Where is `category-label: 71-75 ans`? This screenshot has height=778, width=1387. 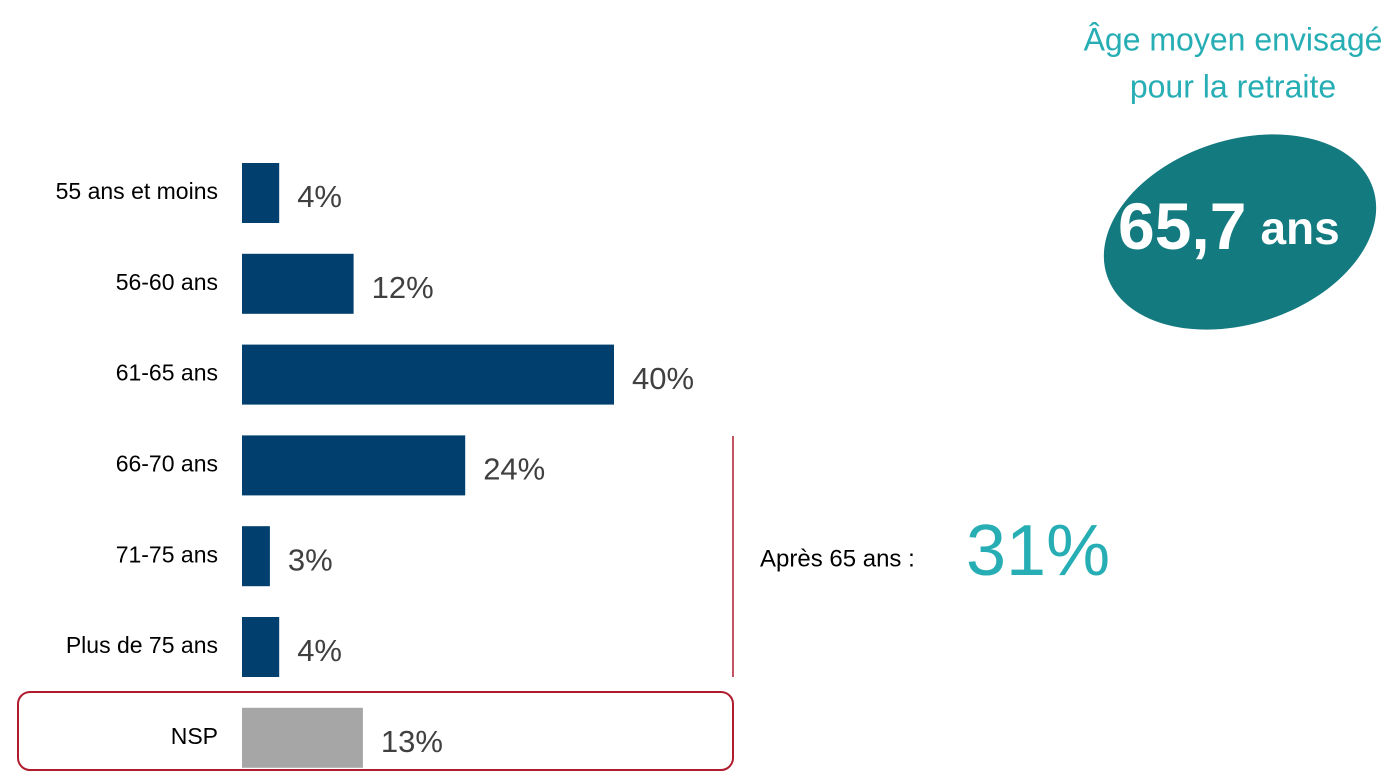
category-label: 71-75 ans is located at coordinates (167, 554).